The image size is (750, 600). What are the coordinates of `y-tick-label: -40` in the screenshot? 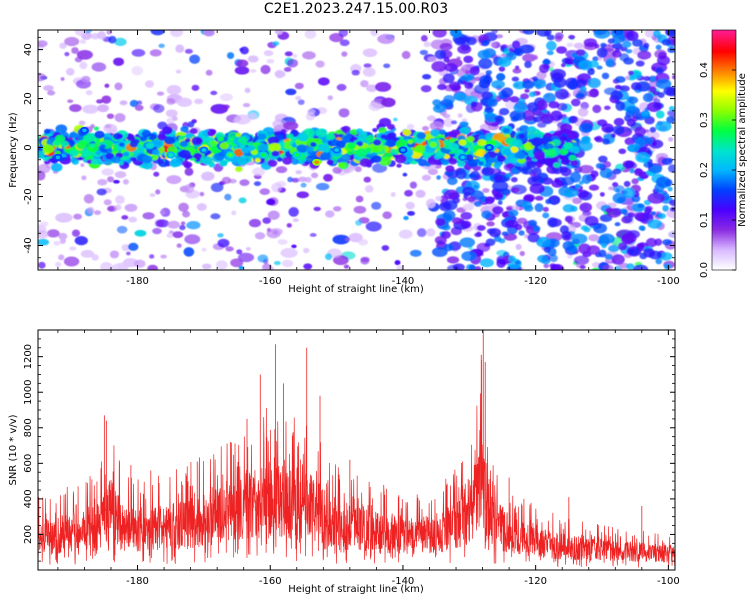 It's located at (28, 245).